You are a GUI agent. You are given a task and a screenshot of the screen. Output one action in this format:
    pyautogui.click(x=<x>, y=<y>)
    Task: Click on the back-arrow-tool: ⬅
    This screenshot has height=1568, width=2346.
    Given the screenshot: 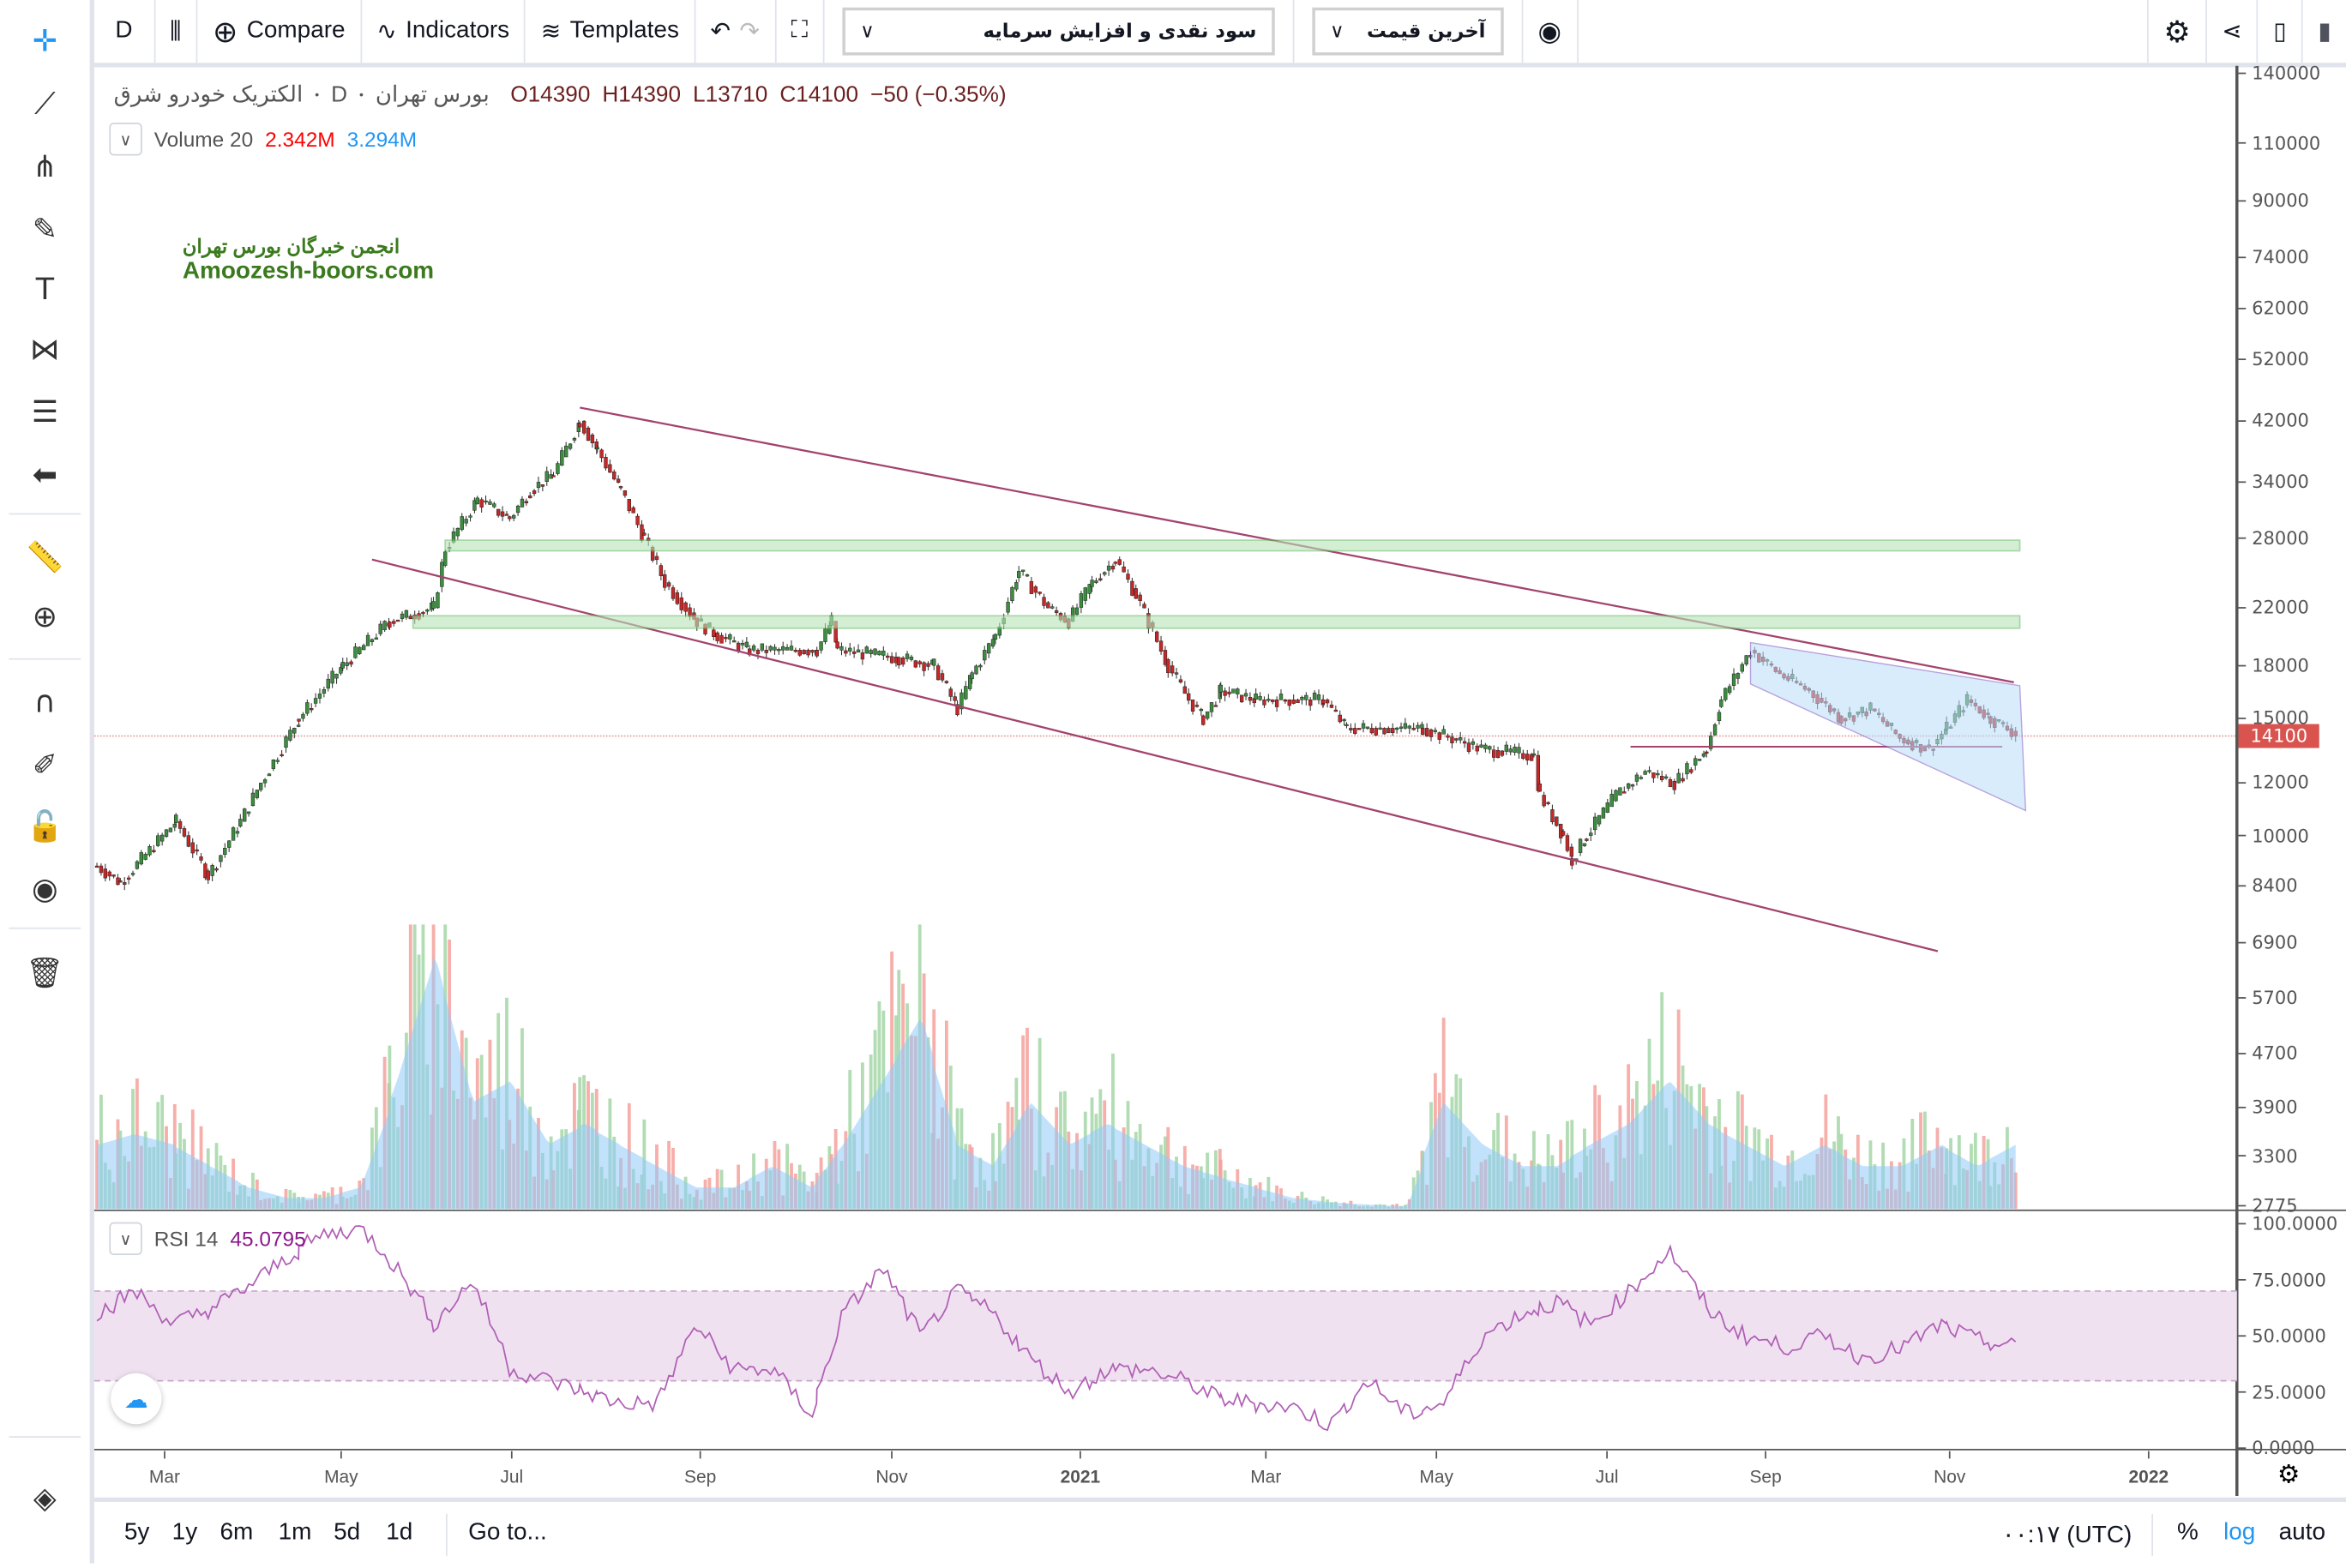 What is the action you would take?
    pyautogui.click(x=45, y=474)
    